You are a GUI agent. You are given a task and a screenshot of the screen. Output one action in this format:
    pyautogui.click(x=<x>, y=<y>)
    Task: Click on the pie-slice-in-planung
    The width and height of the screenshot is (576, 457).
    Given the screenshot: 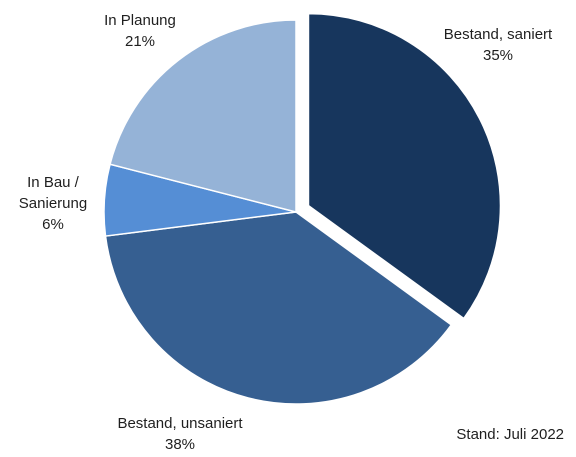 What is the action you would take?
    pyautogui.click(x=203, y=116)
    